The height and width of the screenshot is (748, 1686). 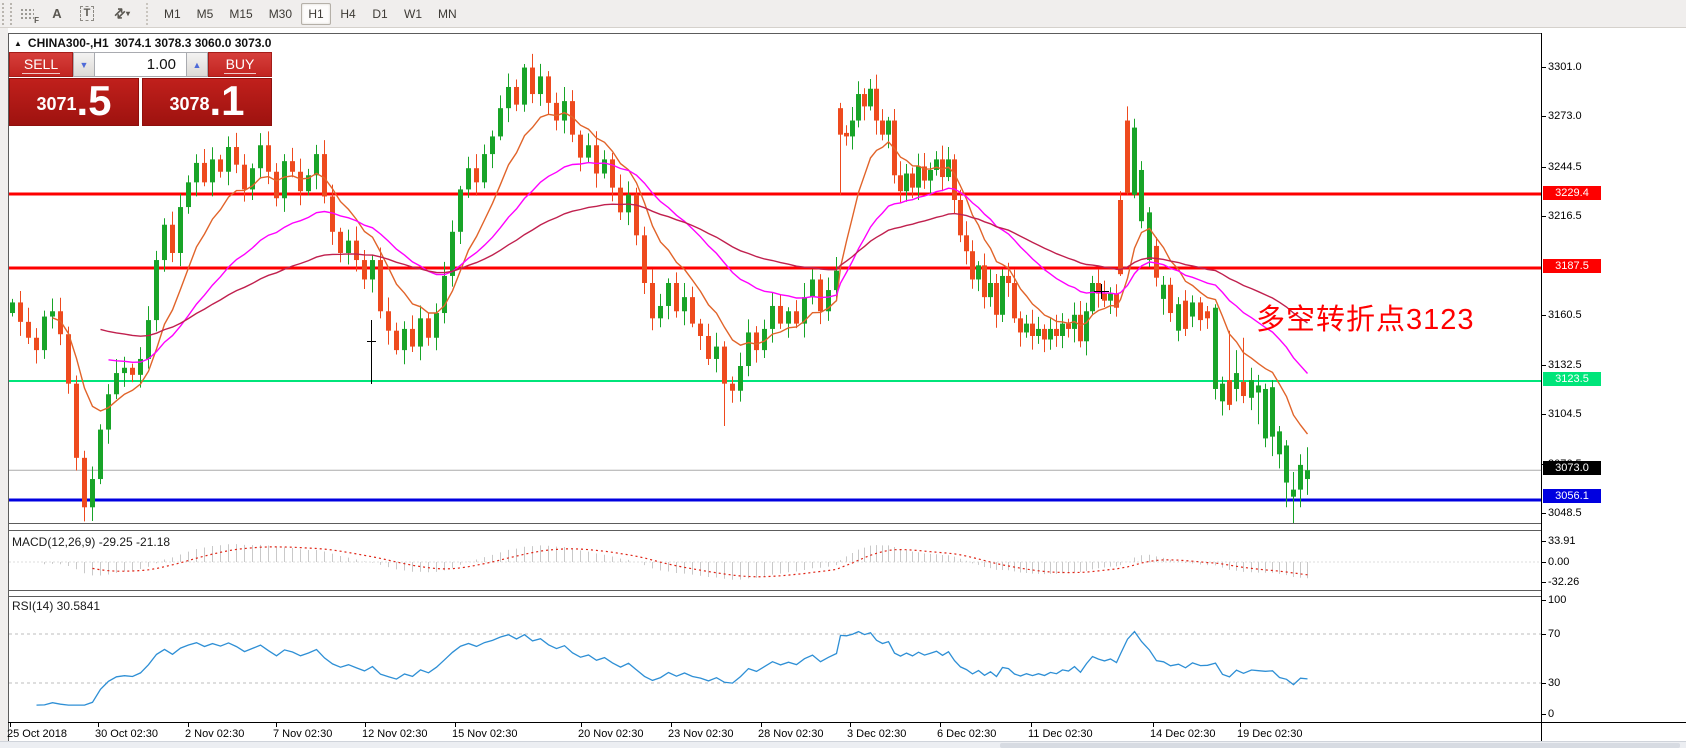 What do you see at coordinates (280, 13) in the screenshot?
I see `timeframe-button-m30: M30` at bounding box center [280, 13].